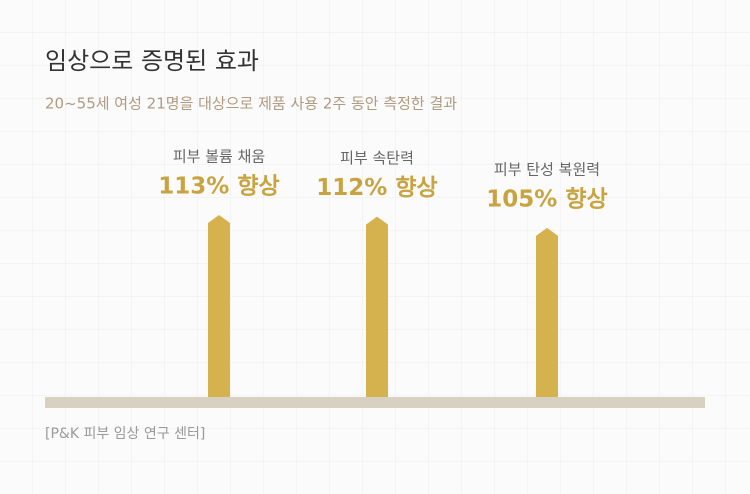 The image size is (750, 494). What do you see at coordinates (376, 188) in the screenshot?
I see `value-label: 112% 향상` at bounding box center [376, 188].